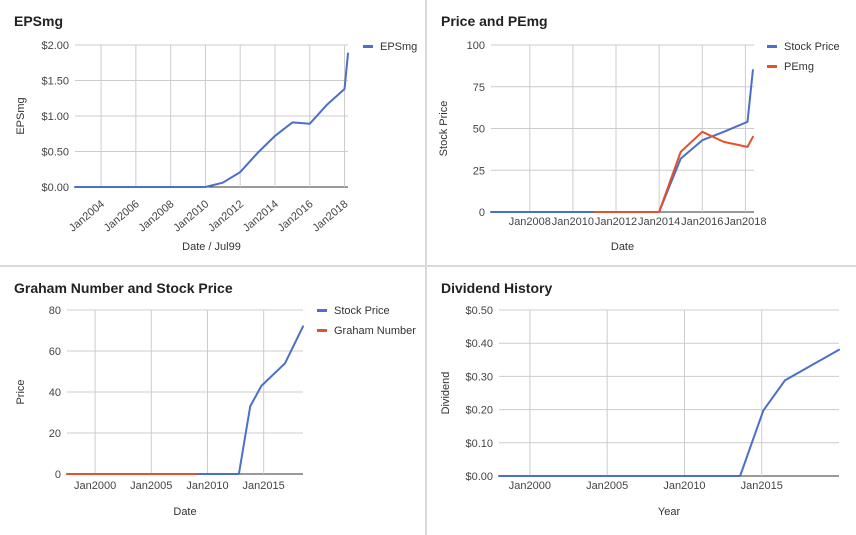 The height and width of the screenshot is (535, 856). Describe the element at coordinates (497, 288) in the screenshot. I see `chart-title: Dividend History` at that location.